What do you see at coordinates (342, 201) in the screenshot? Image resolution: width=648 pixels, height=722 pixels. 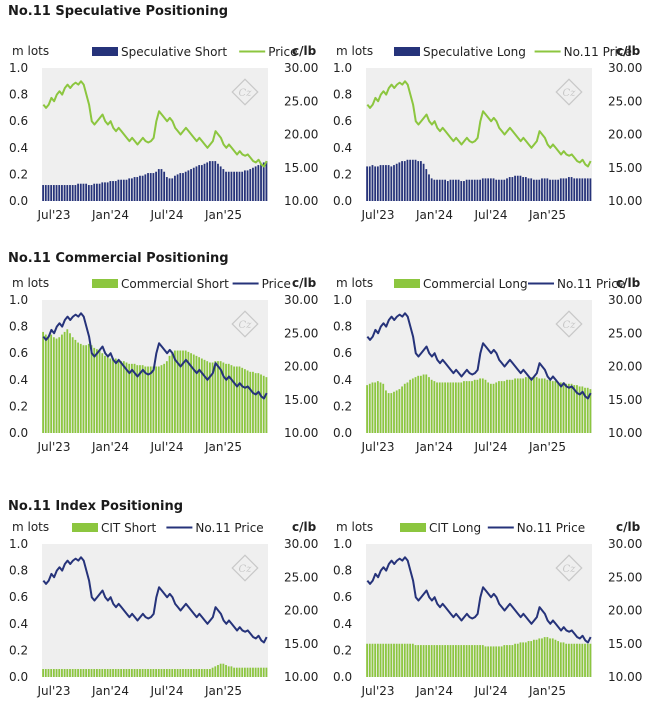 I see `y-tick-label: 0.0` at bounding box center [342, 201].